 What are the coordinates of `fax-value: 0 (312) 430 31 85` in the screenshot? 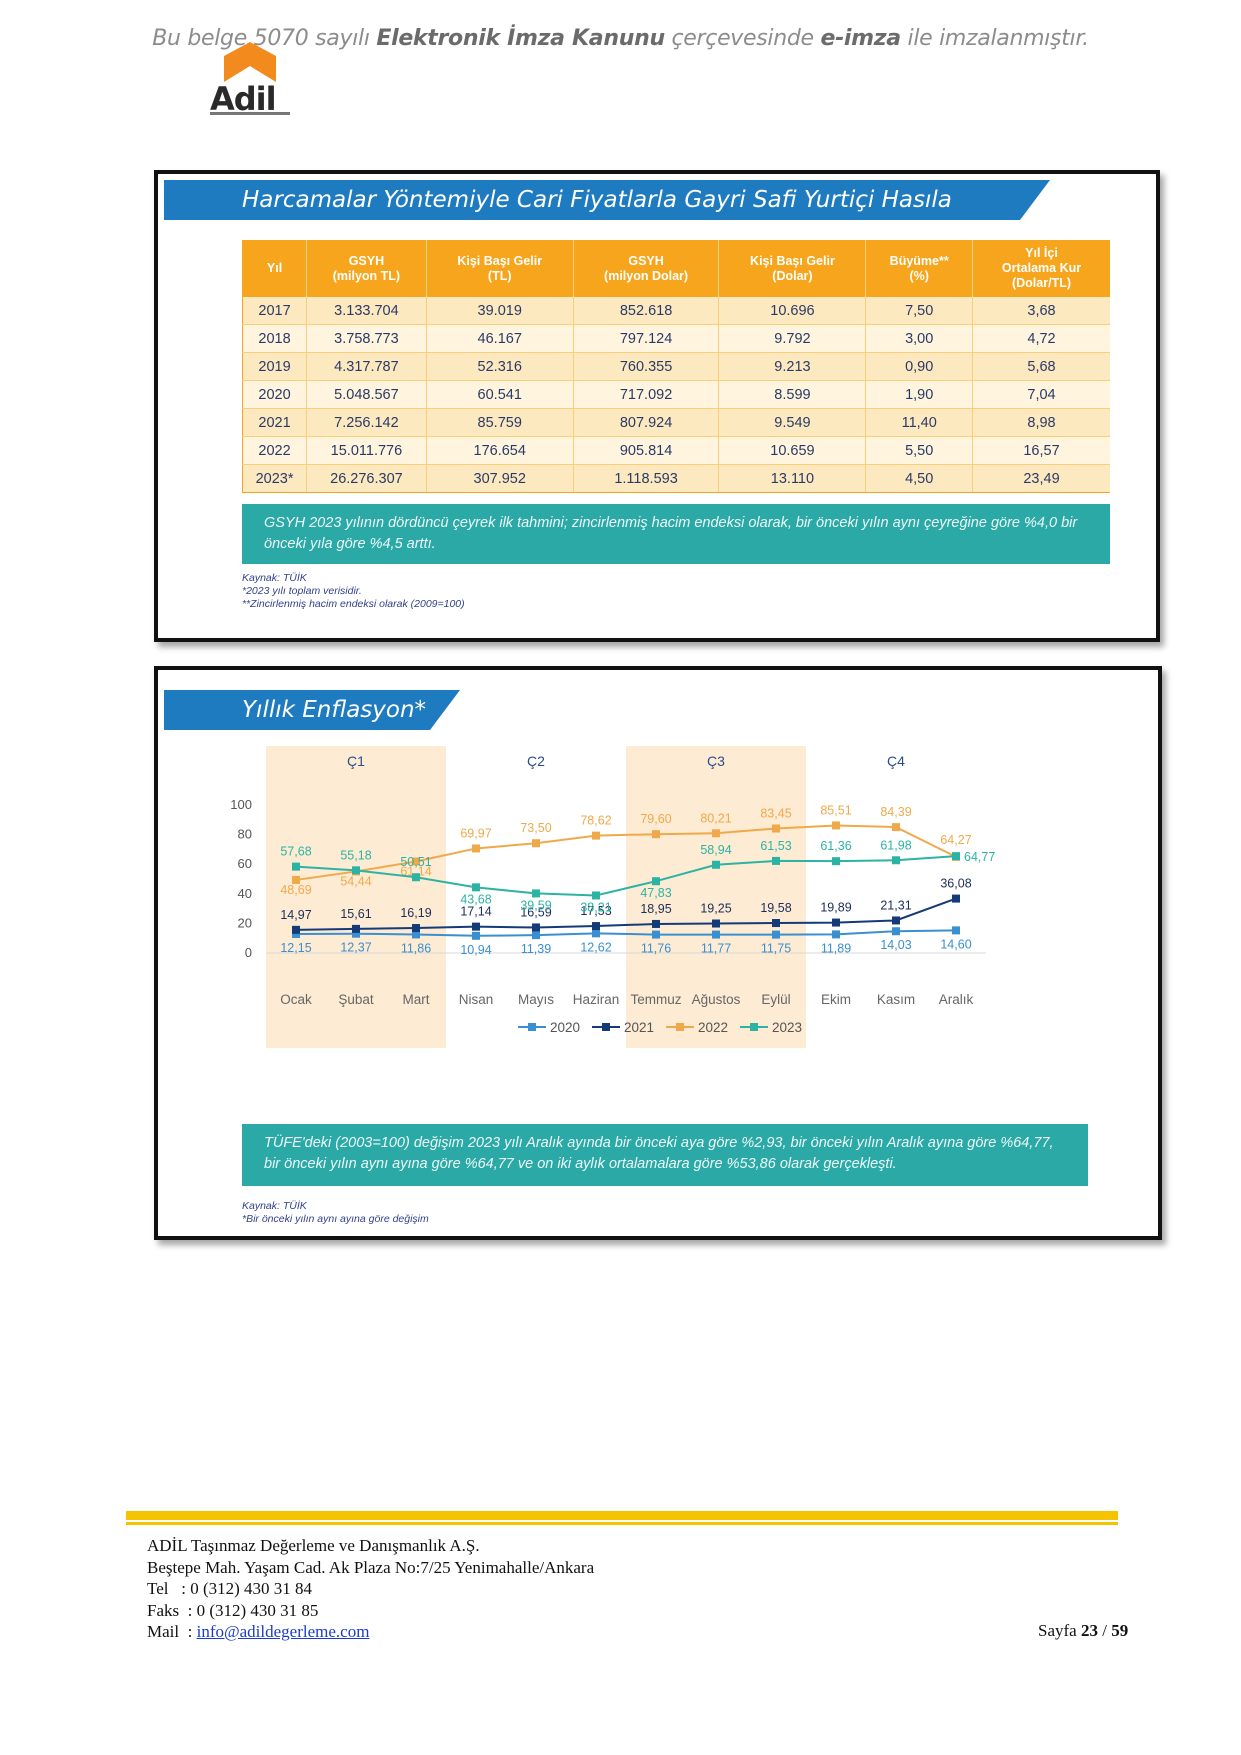 It's located at (257, 1610).